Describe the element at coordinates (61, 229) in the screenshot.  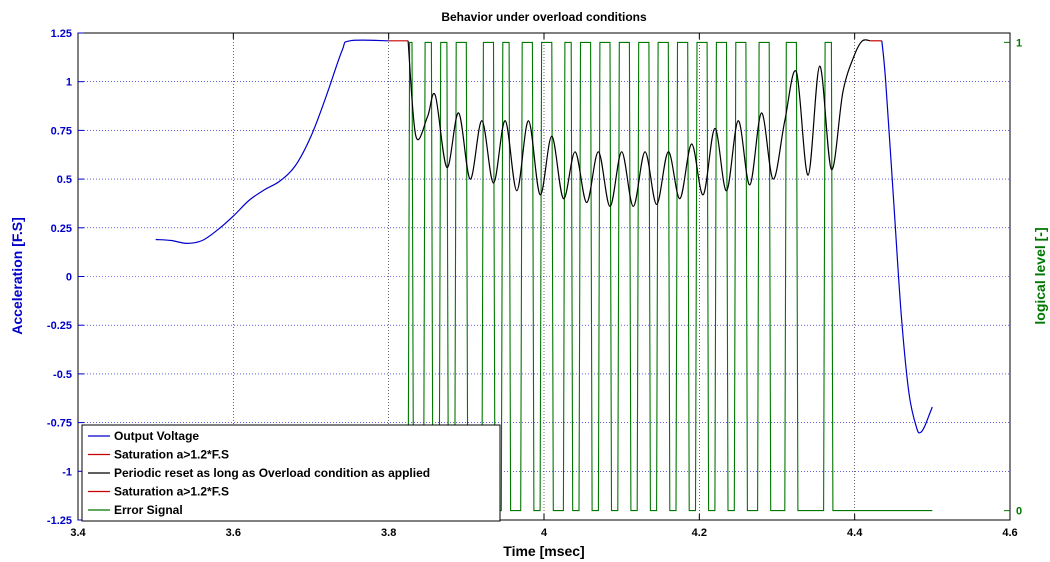
I see `y-tick-label: 0.25` at that location.